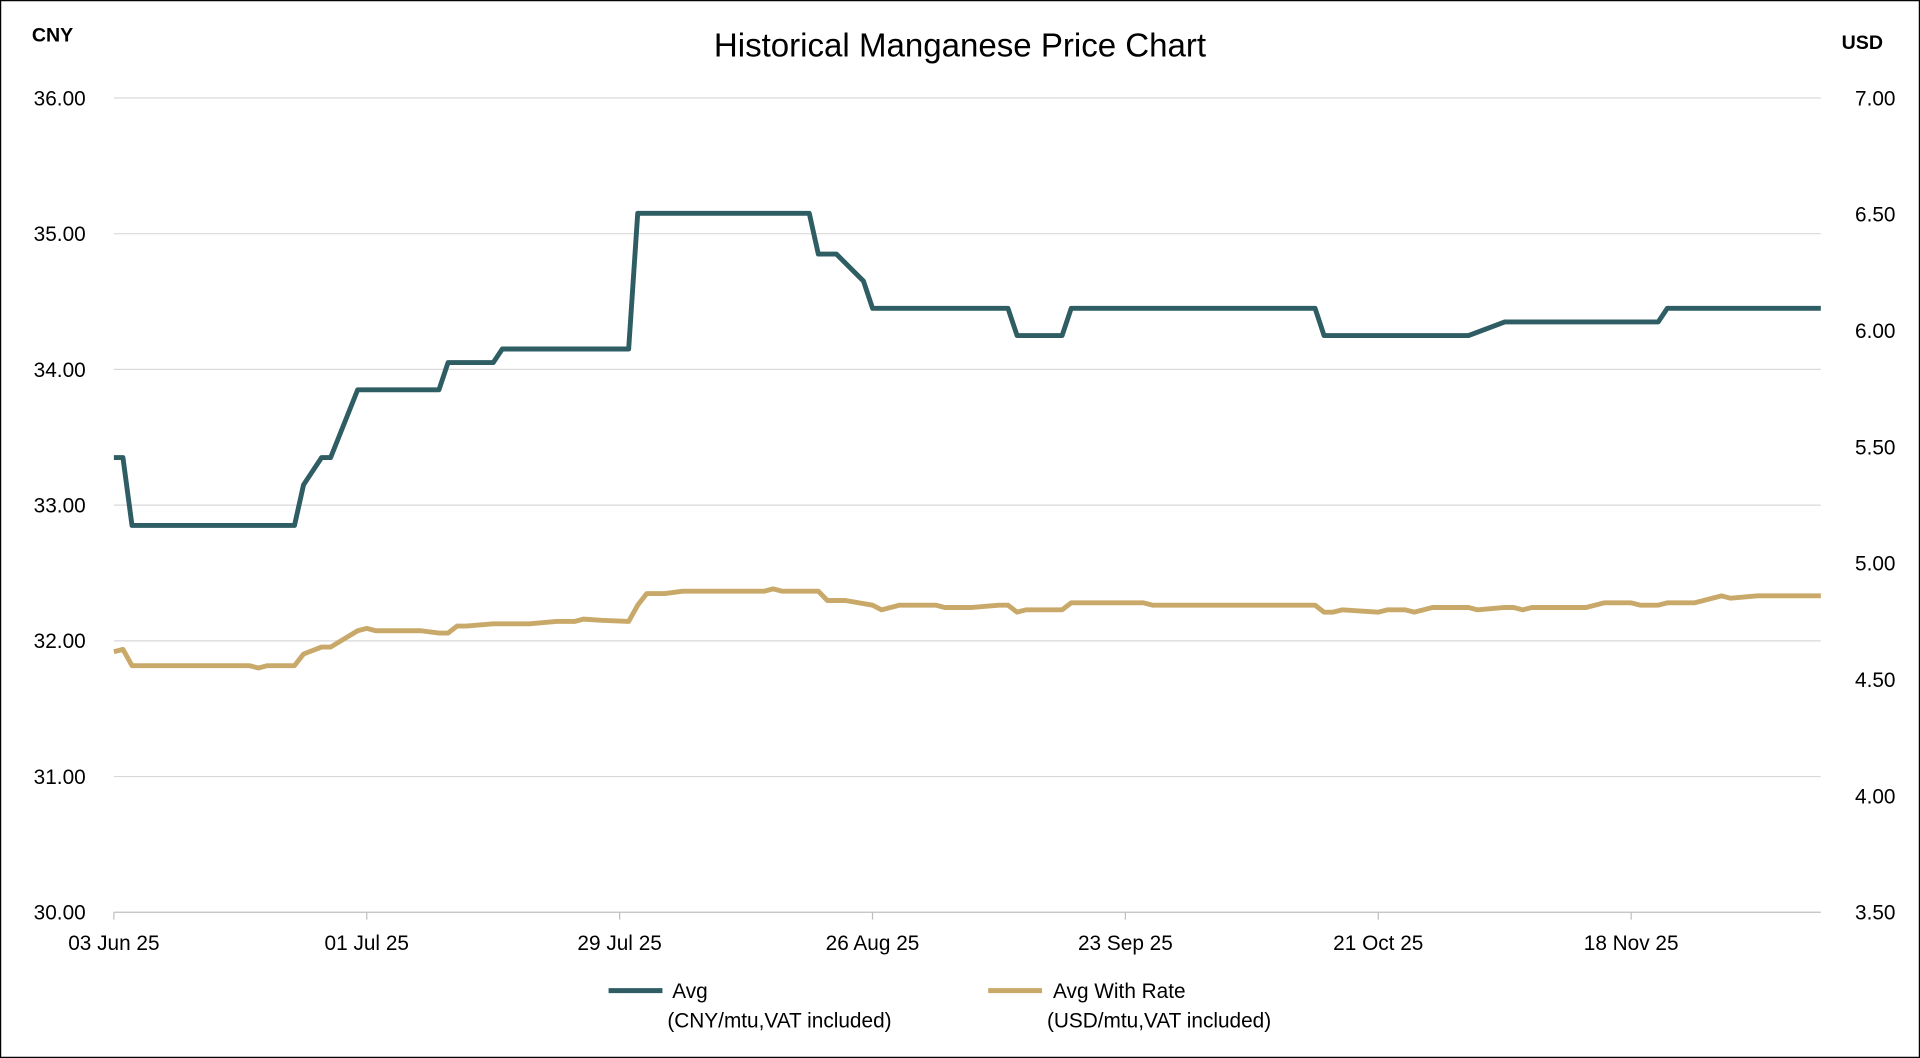 The width and height of the screenshot is (1920, 1058). Describe the element at coordinates (619, 943) in the screenshot. I see `x-tick-label: 29 Jul 25` at that location.